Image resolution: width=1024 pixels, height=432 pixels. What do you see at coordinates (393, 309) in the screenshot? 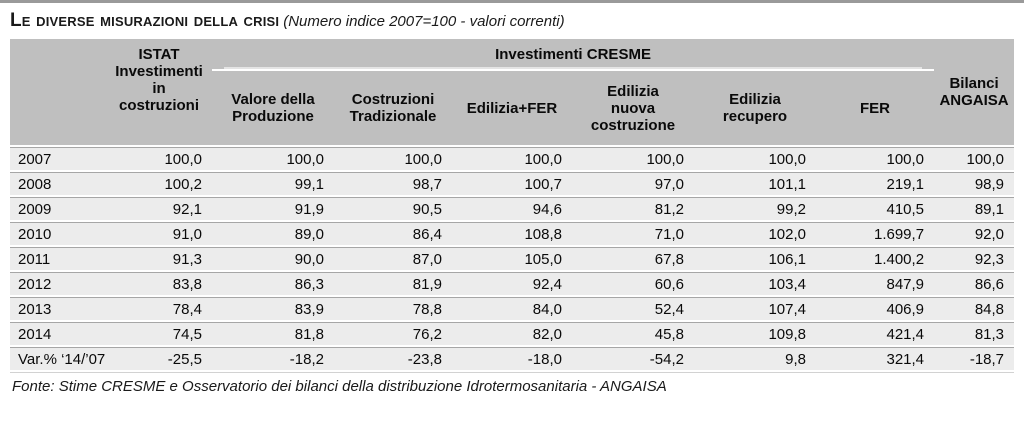
I see `table-cell: 78,8` at bounding box center [393, 309].